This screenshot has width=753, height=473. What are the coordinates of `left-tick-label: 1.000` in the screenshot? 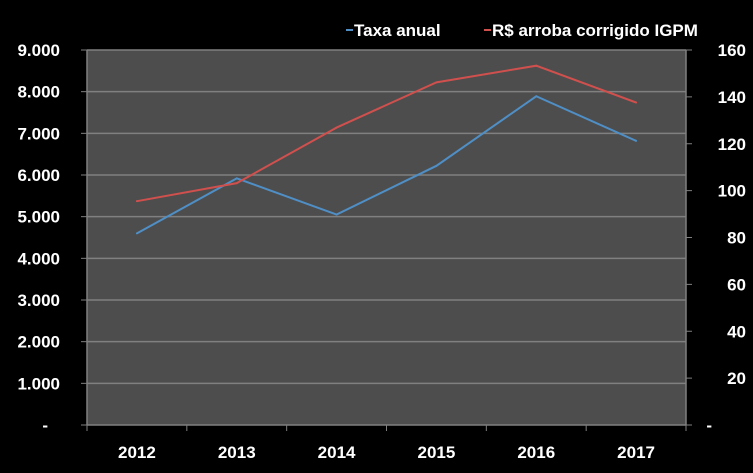 It's located at (38, 383).